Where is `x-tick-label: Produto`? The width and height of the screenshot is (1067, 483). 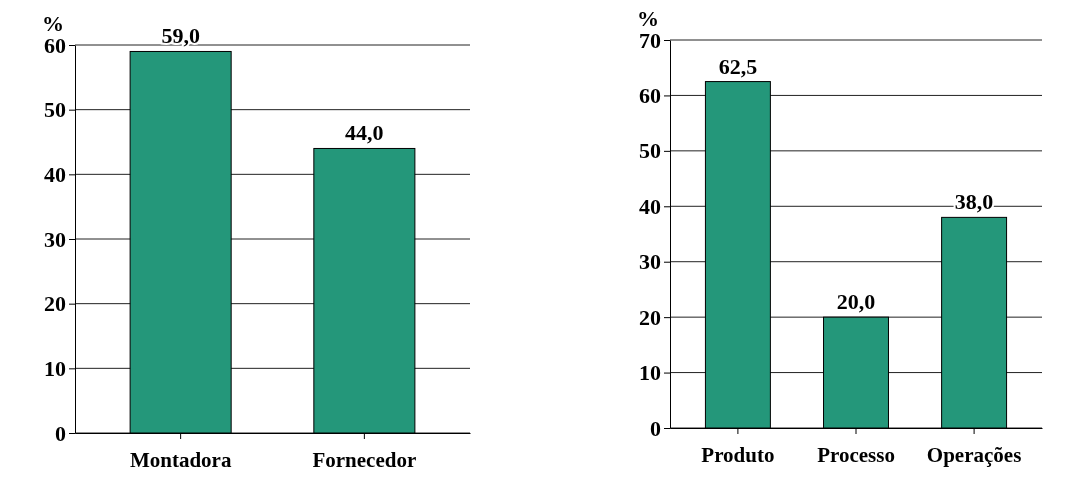
x-tick-label: Produto is located at coordinates (738, 455).